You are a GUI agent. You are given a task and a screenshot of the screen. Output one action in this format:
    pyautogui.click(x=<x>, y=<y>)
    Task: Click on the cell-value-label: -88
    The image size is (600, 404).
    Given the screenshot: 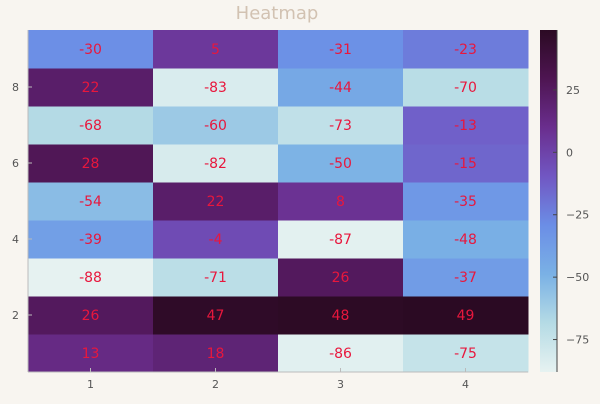 What is the action you would take?
    pyautogui.click(x=90, y=278)
    